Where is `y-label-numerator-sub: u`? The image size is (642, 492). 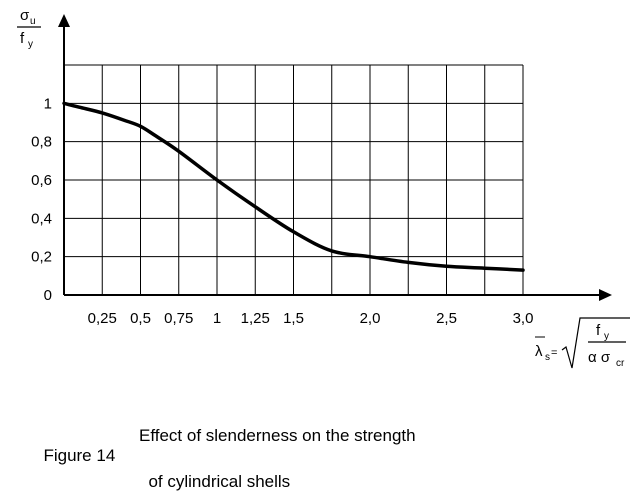
y-label-numerator-sub: u is located at coordinates (33, 21).